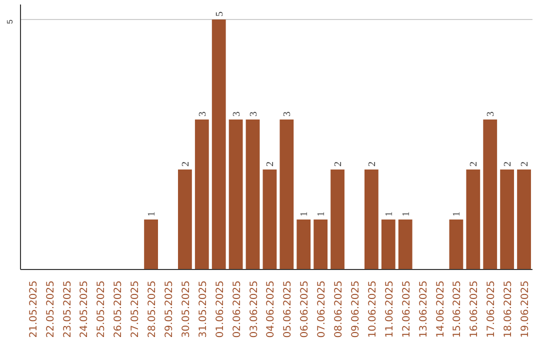 Image resolution: width=540 pixels, height=340 pixels. What do you see at coordinates (288, 309) in the screenshot?
I see `x-tick-label: 05.06.2025` at bounding box center [288, 309].